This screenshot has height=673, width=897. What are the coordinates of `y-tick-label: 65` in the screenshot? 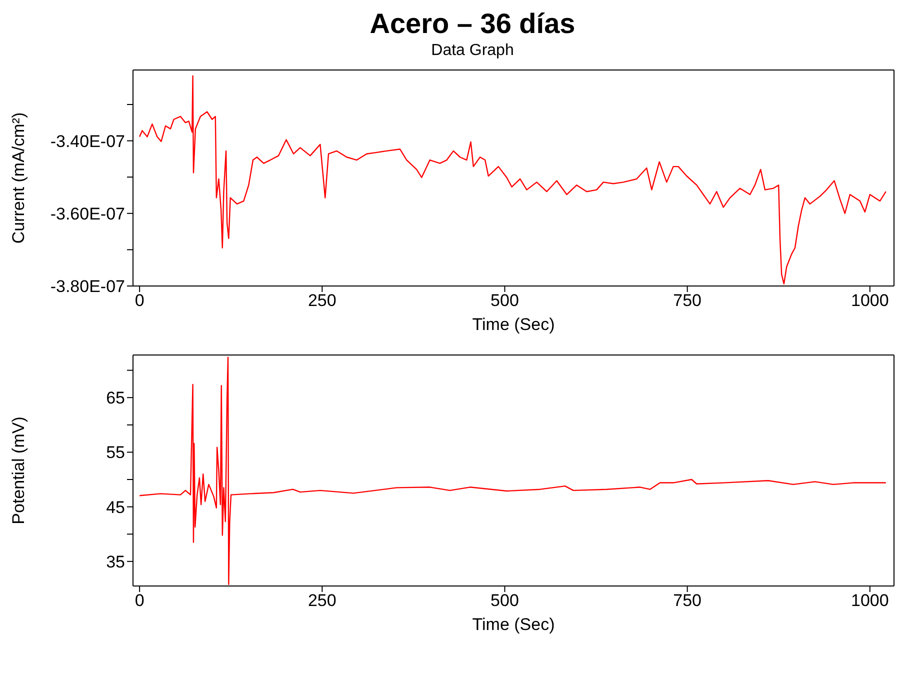 It's located at (115, 398).